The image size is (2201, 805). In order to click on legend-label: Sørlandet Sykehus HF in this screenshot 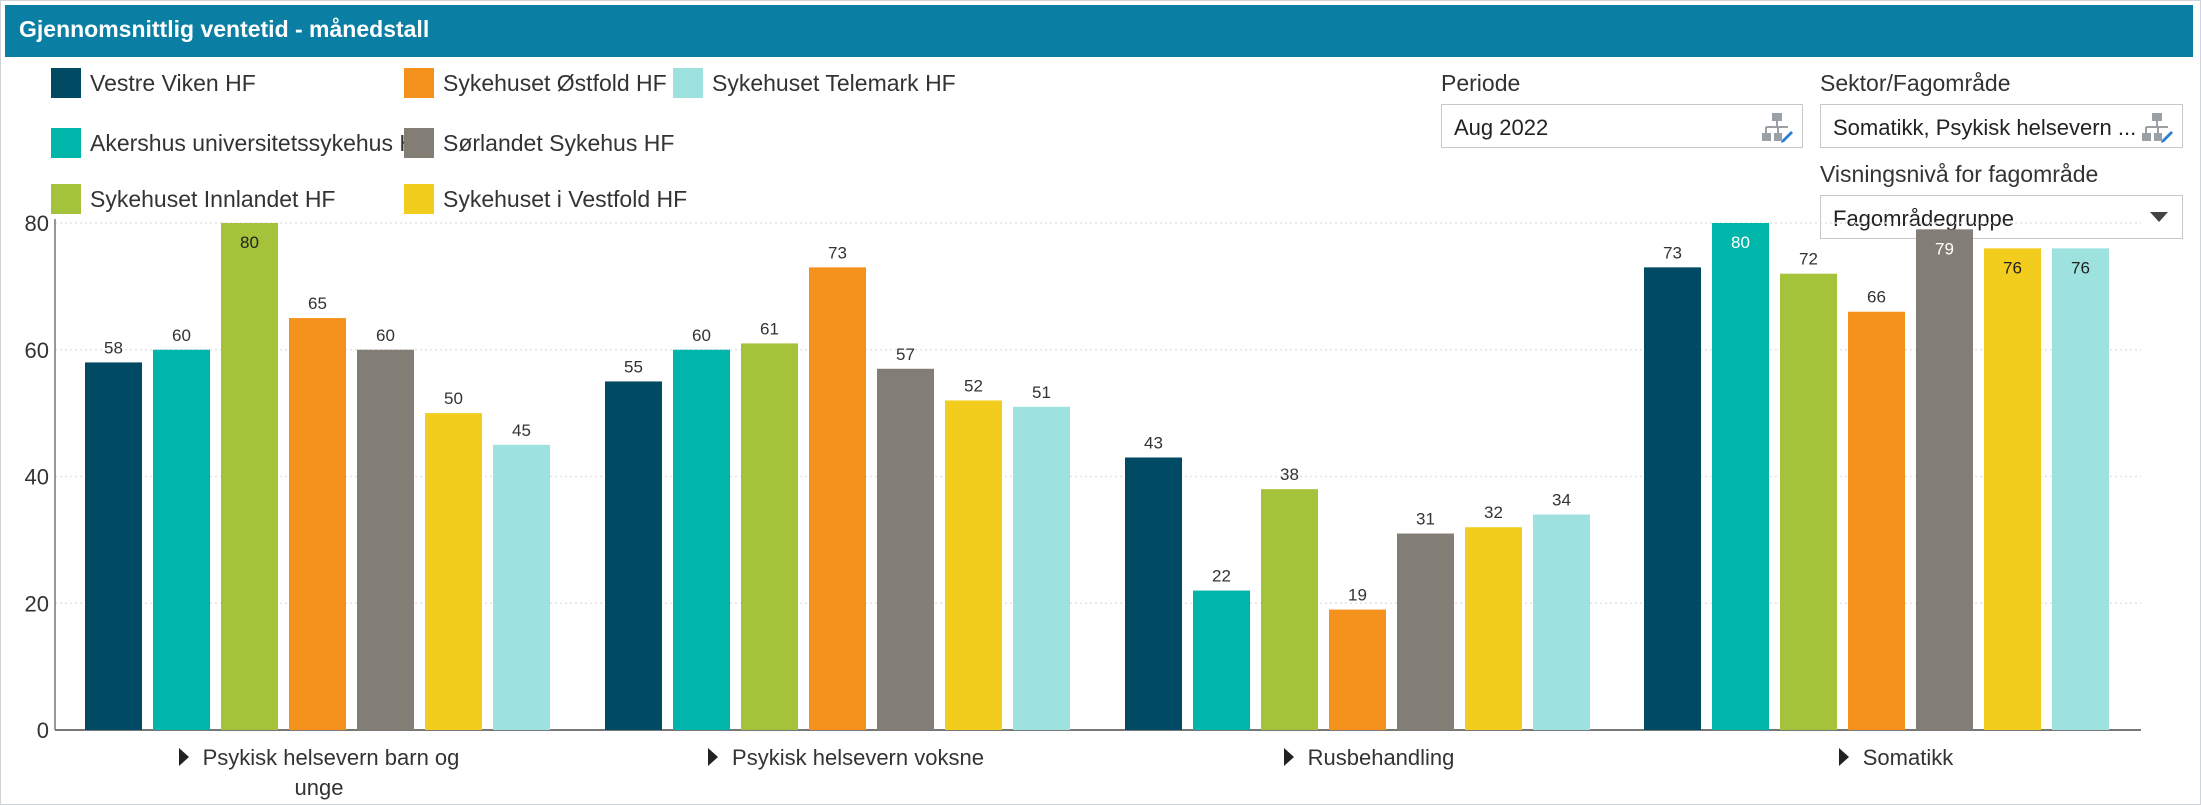, I will do `click(559, 142)`.